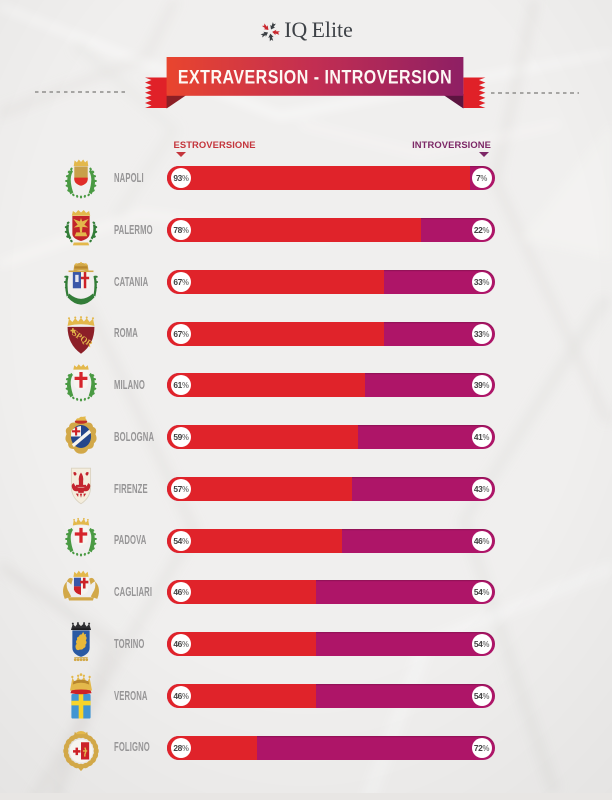 Image resolution: width=612 pixels, height=800 pixels. I want to click on svg-text: EXTRAVERSION - INTROVERSION, so click(315, 77).